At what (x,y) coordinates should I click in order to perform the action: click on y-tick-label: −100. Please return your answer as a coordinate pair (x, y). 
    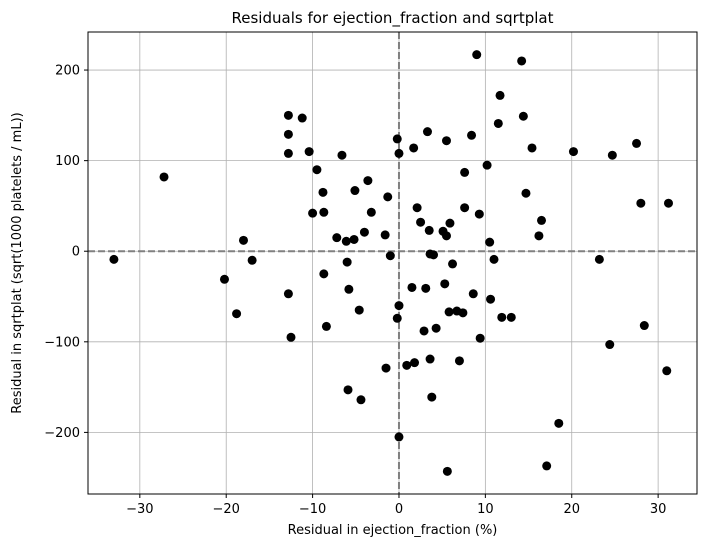
    Looking at the image, I should click on (62, 342).